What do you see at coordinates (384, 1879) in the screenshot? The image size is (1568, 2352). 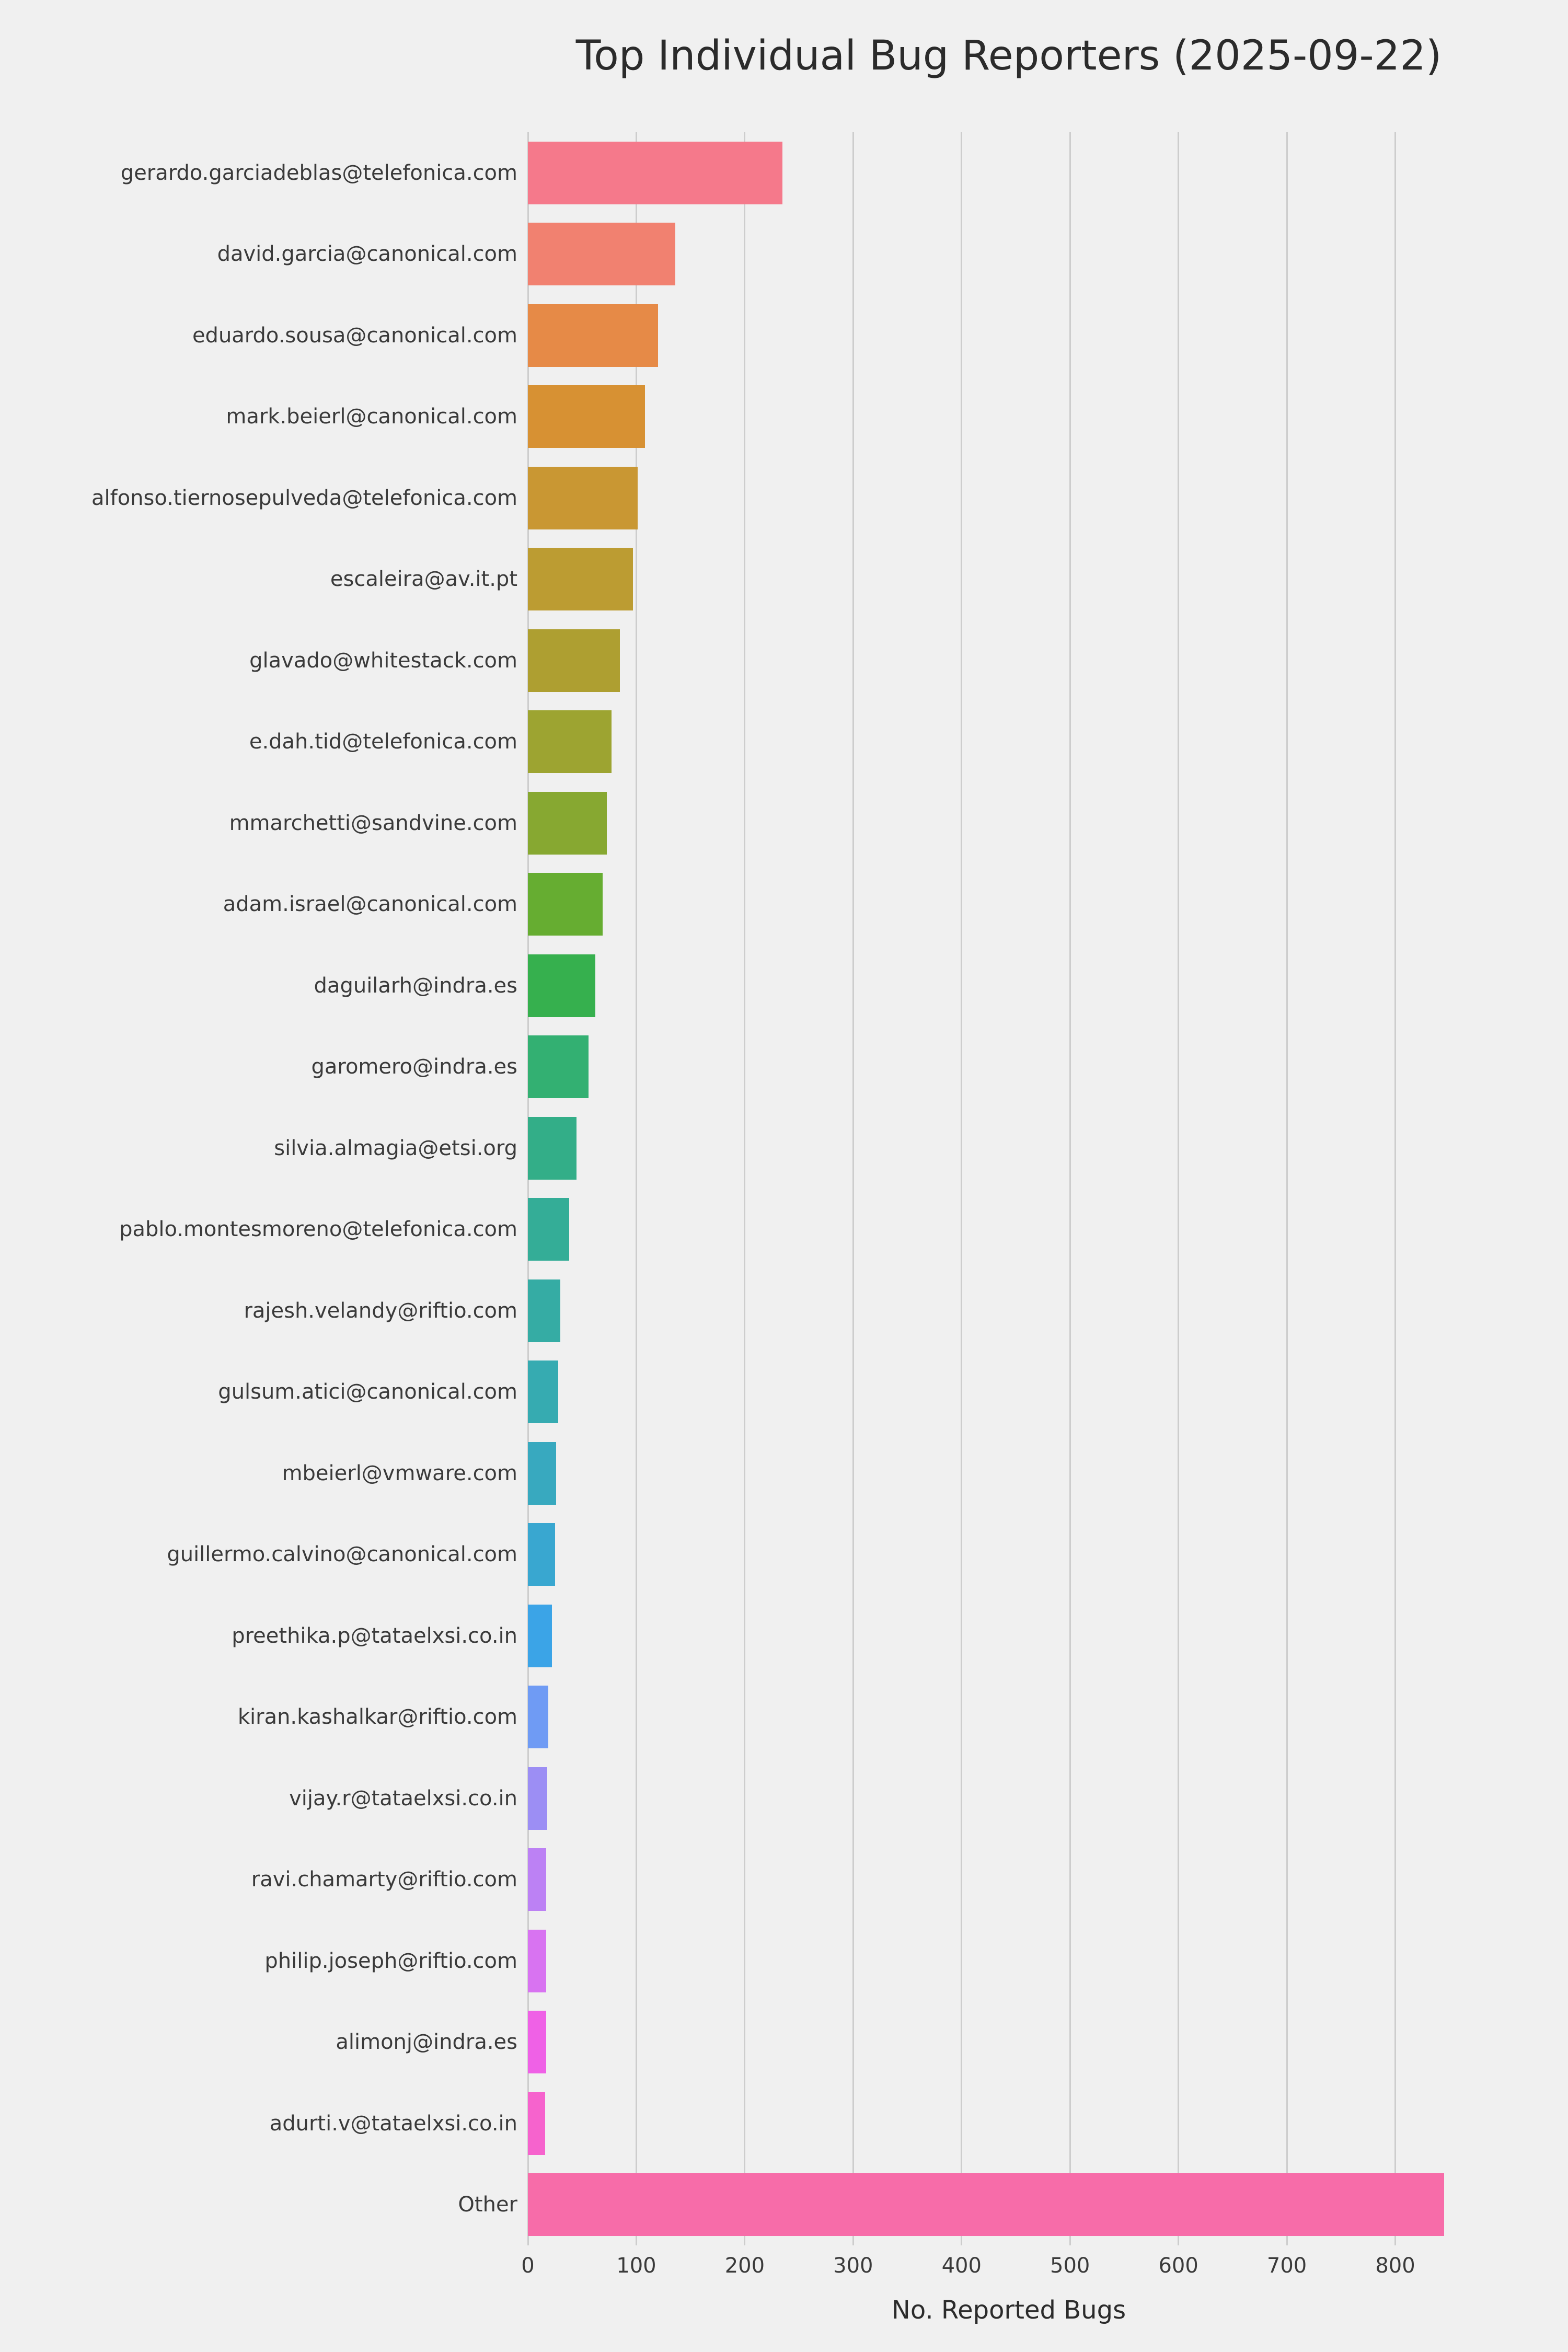 I see `category-label: ravi.chamarty@riftio.com` at bounding box center [384, 1879].